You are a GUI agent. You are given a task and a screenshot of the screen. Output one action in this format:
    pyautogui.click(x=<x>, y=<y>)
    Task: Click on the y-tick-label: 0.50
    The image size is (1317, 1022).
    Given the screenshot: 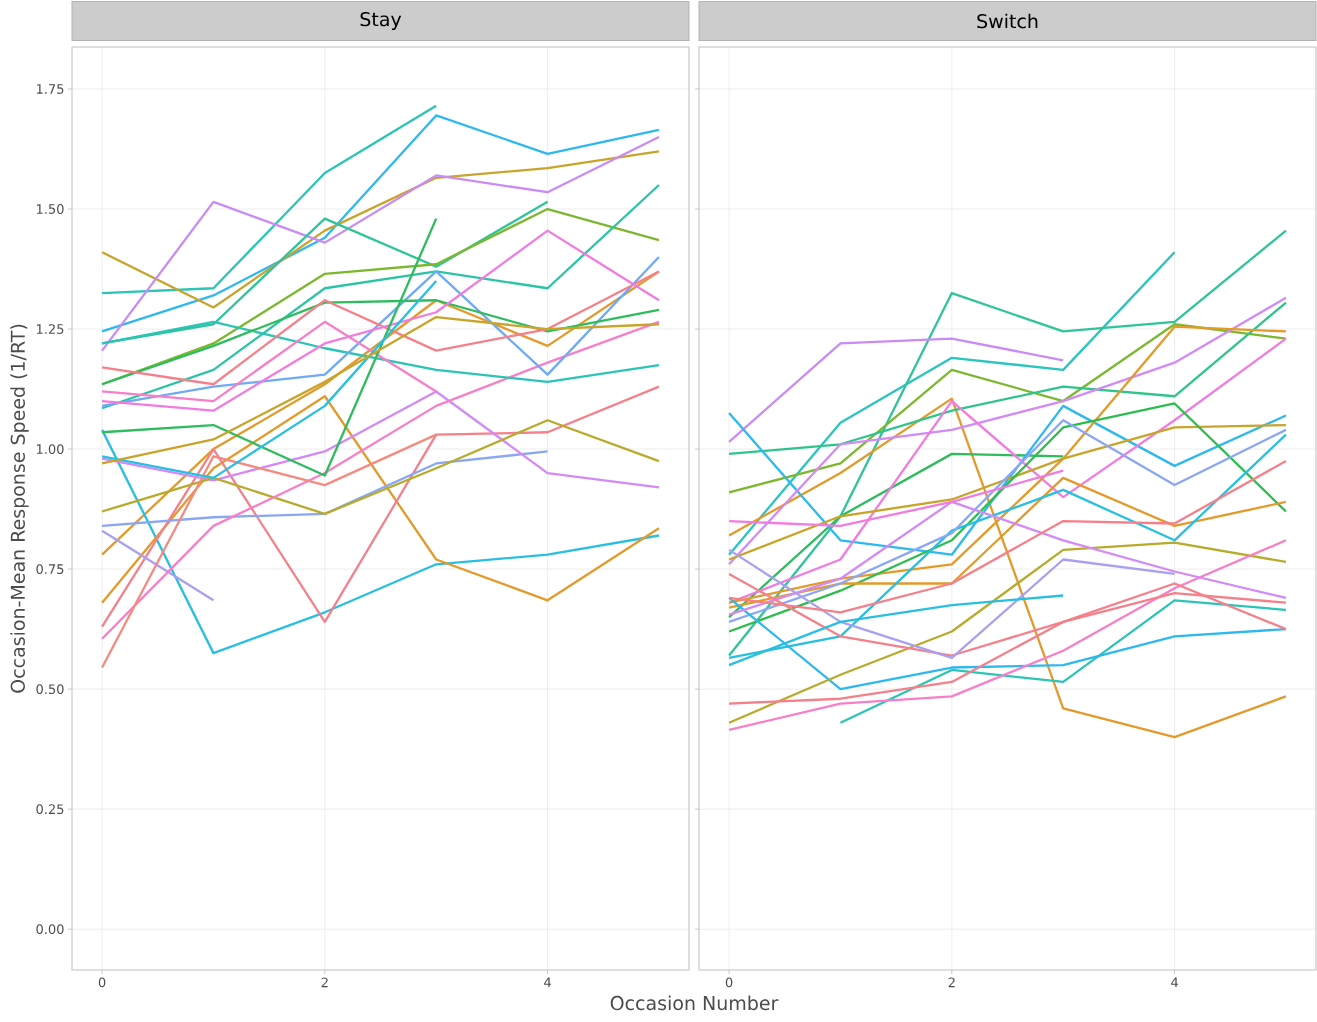 What is the action you would take?
    pyautogui.click(x=50, y=689)
    